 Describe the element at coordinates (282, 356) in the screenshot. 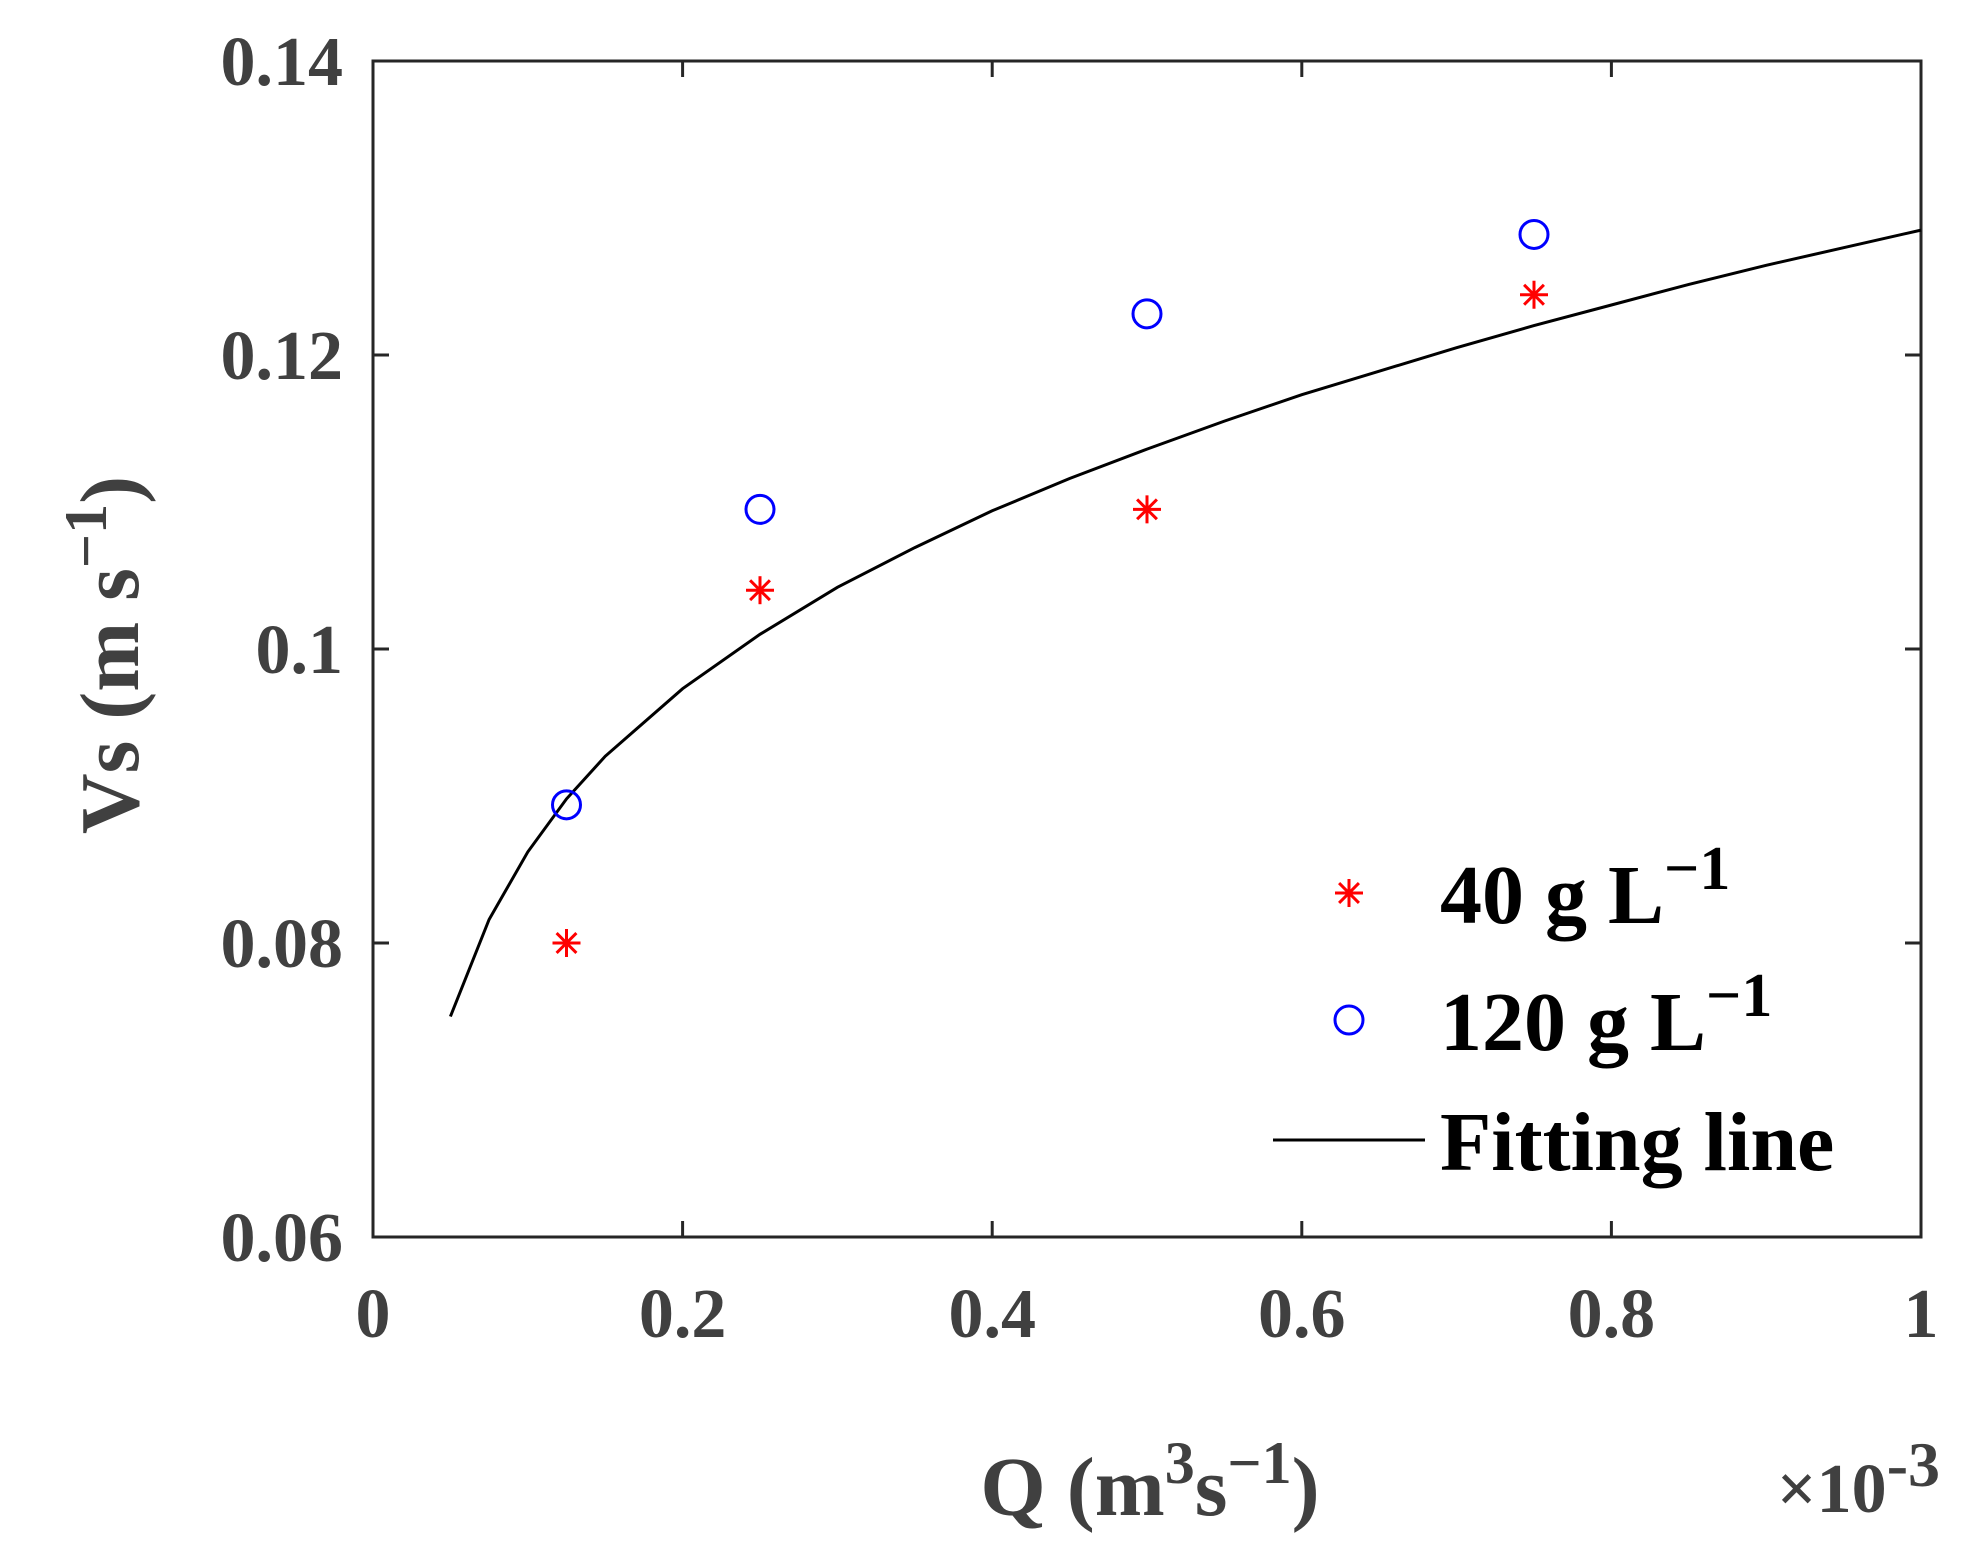

I see `y-tick-label: 0.12` at that location.